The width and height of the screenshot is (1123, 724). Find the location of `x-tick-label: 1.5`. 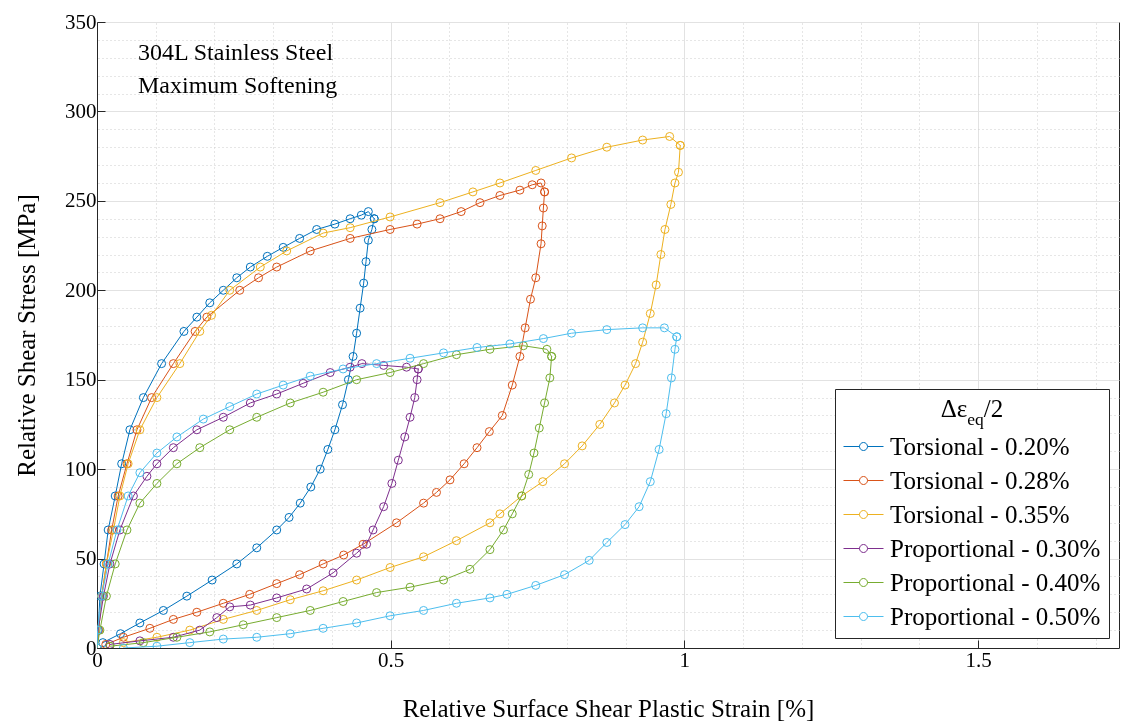

x-tick-label: 1.5 is located at coordinates (978, 659).